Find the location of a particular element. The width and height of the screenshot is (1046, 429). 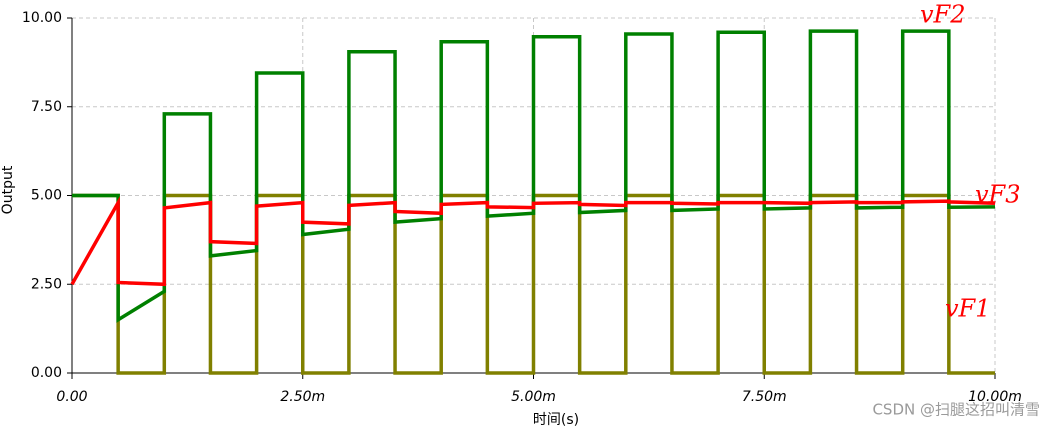

series-label: vF1 is located at coordinates (967, 309).